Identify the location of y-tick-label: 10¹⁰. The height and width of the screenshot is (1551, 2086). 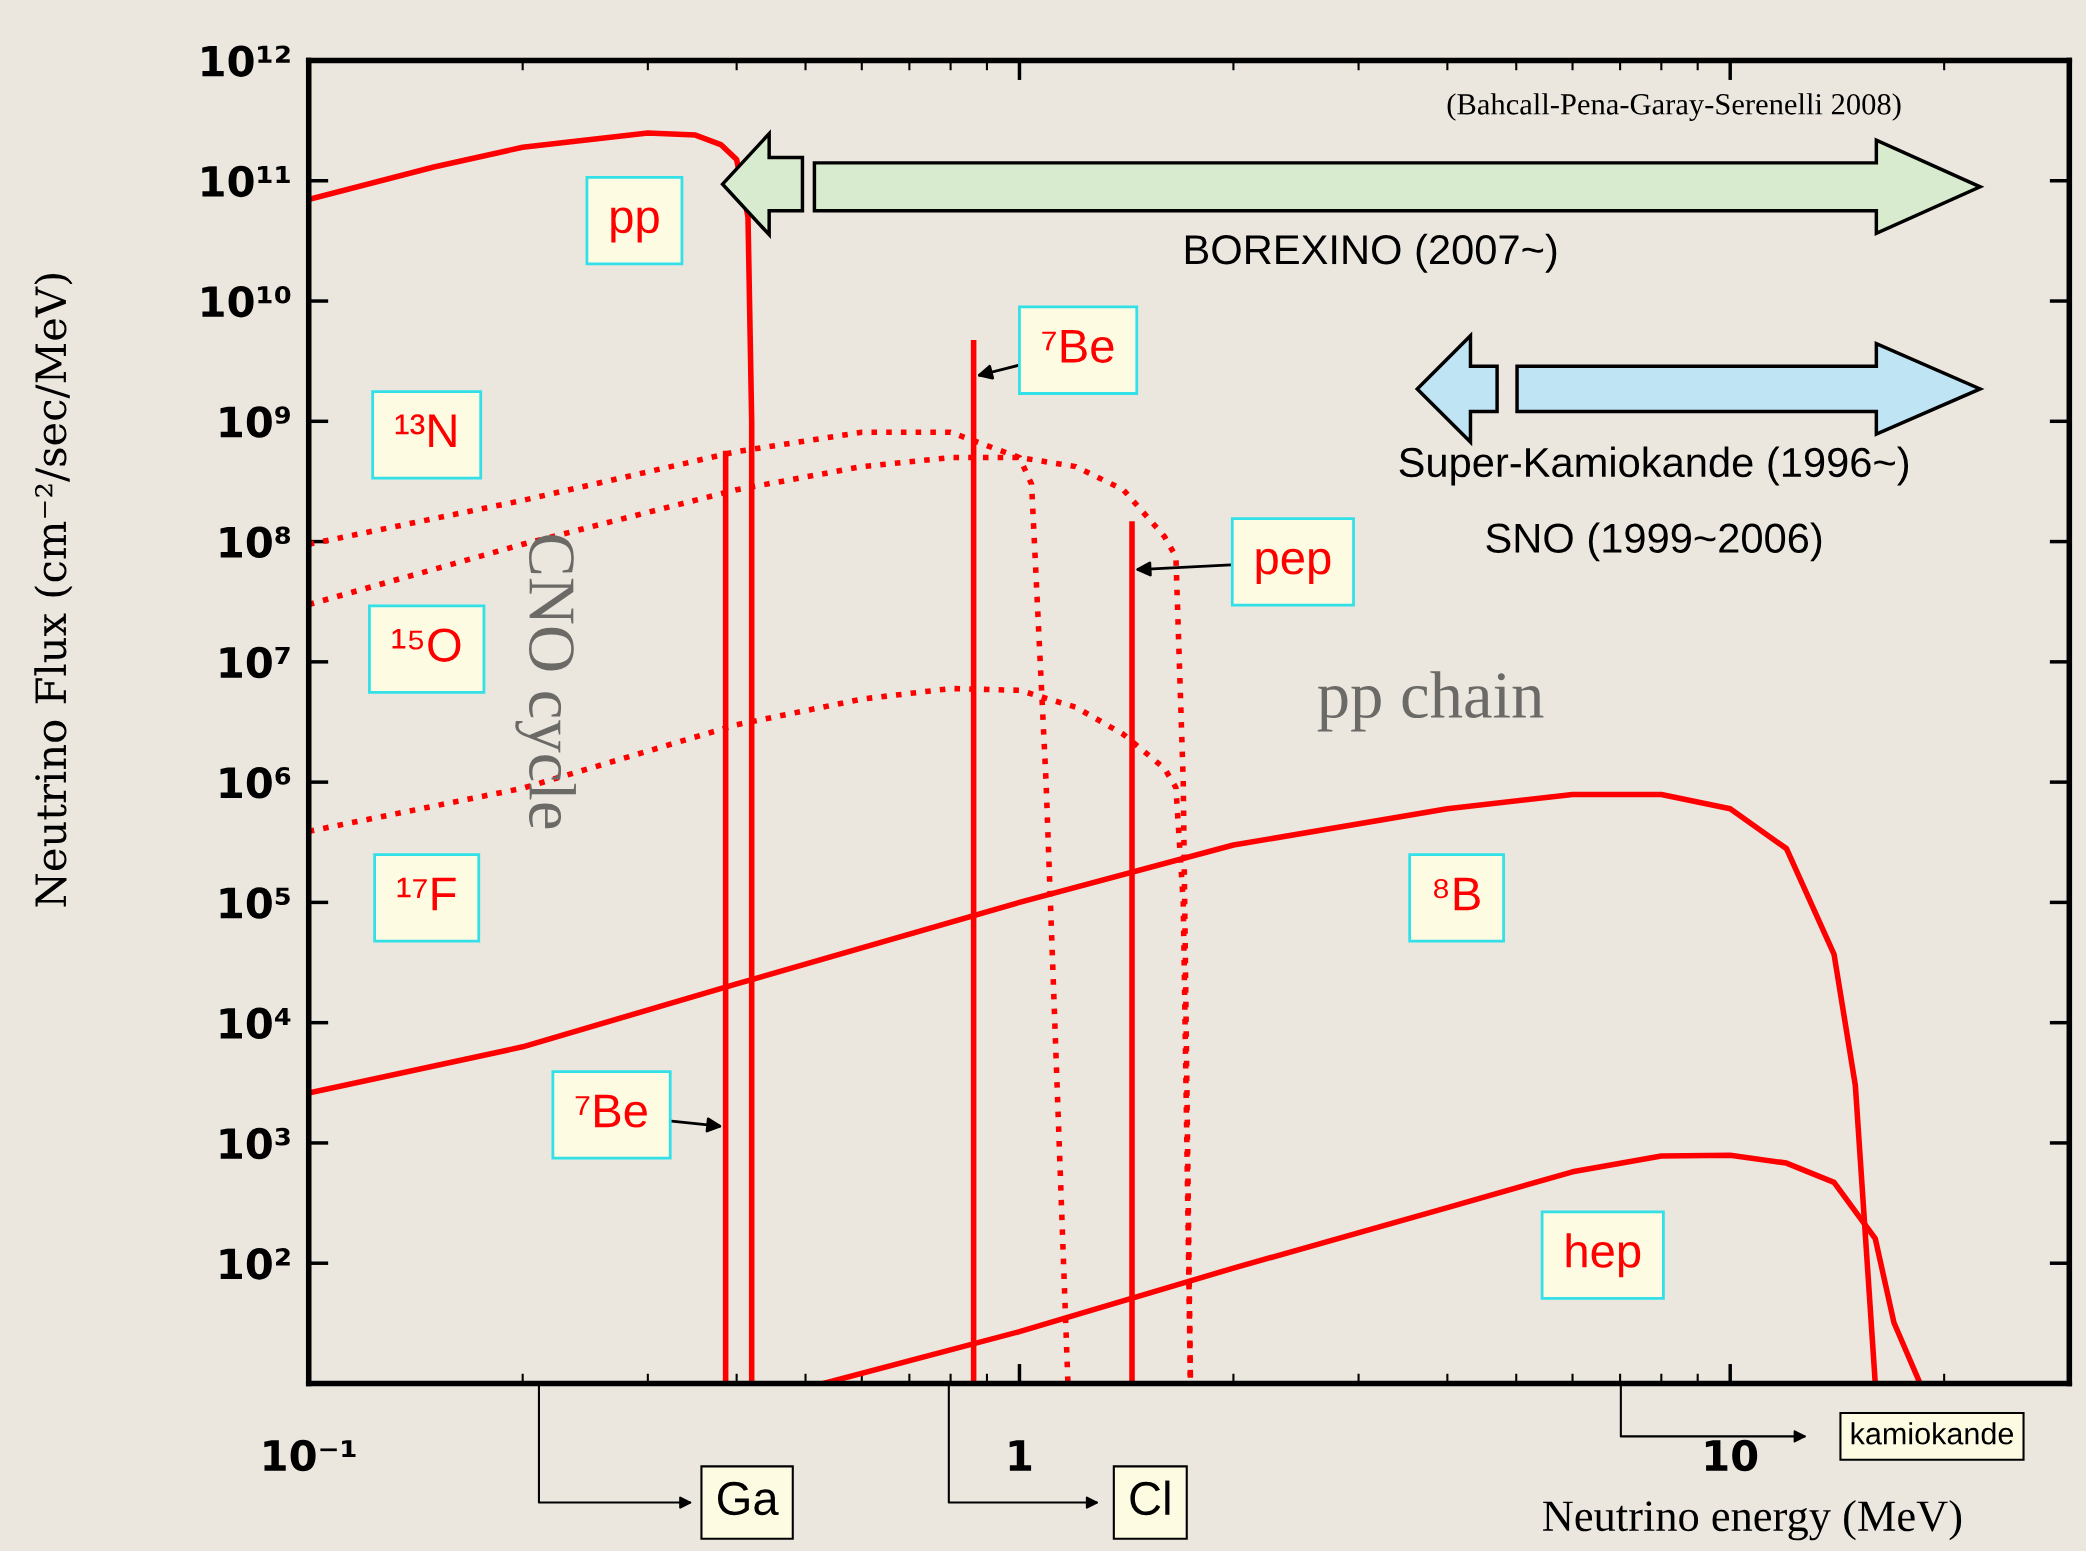
(246, 301).